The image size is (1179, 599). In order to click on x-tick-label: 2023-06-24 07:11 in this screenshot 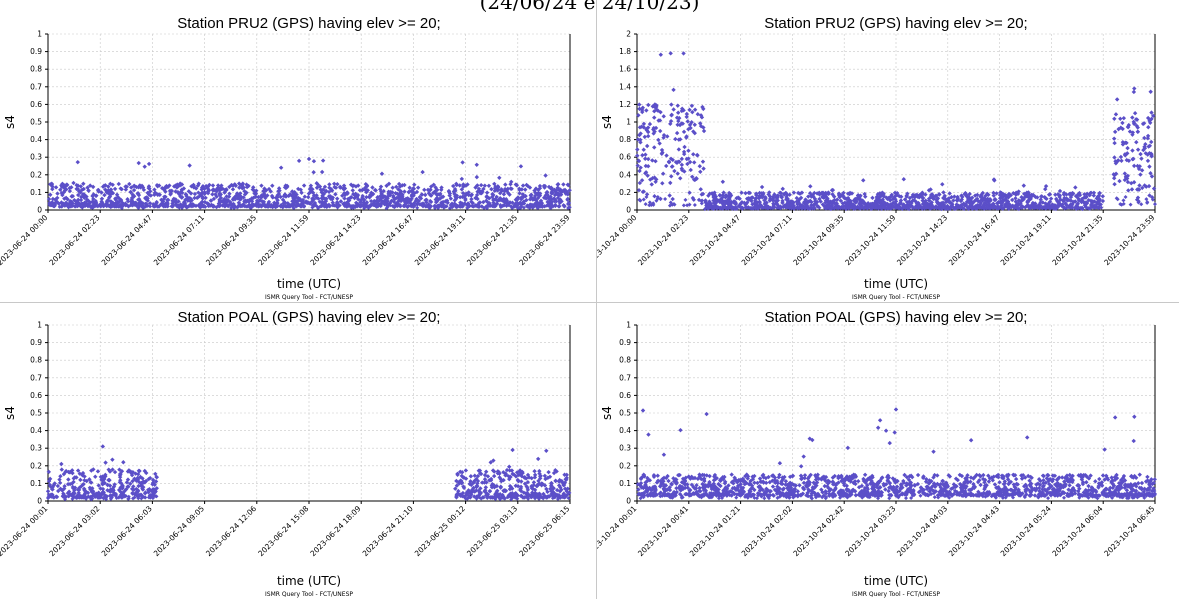, I will do `click(179, 240)`.